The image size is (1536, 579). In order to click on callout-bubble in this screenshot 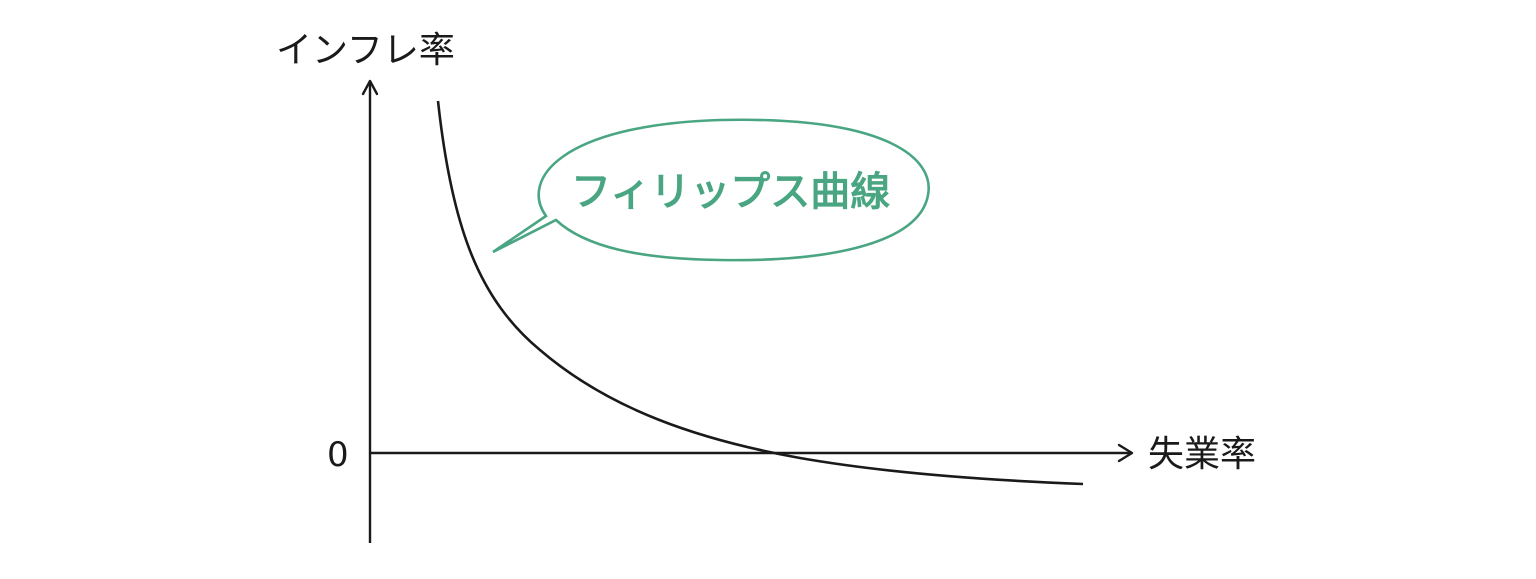, I will do `click(711, 190)`.